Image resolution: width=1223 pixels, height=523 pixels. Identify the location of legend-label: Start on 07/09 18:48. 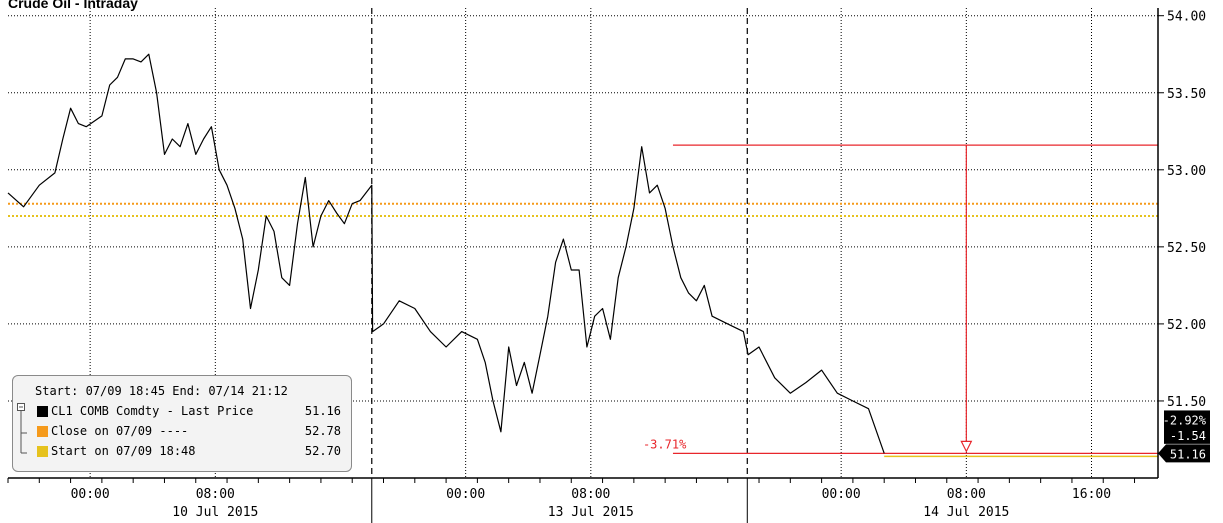
(123, 451).